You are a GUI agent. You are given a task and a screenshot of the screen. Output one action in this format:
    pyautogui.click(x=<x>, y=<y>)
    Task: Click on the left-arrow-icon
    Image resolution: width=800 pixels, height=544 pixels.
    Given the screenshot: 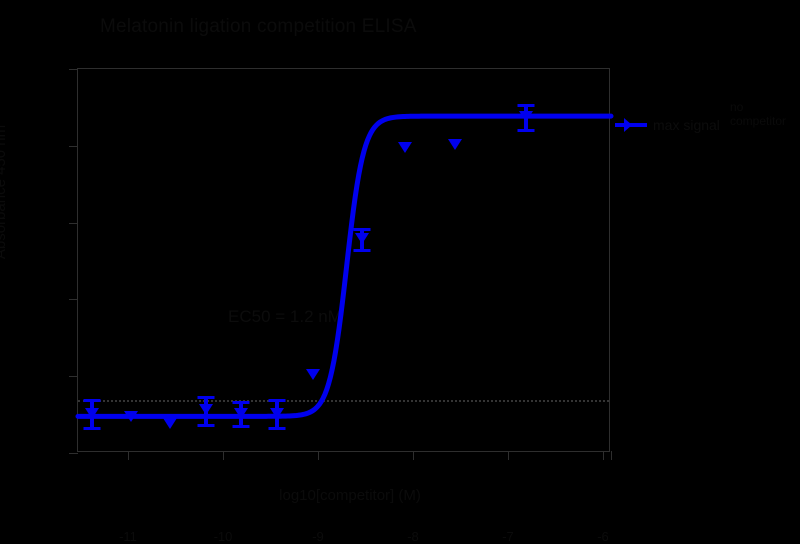 What is the action you would take?
    pyautogui.click(x=631, y=125)
    